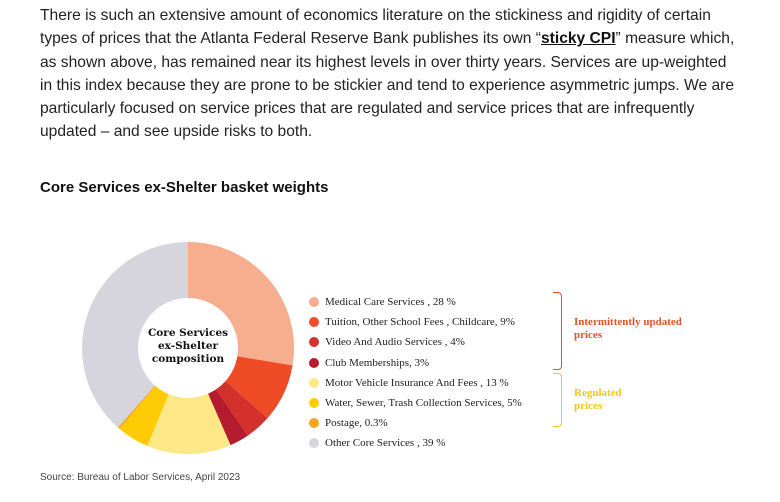 The image size is (780, 502). I want to click on donut-center-label: Core Services ex-Shelter composition, so click(188, 346).